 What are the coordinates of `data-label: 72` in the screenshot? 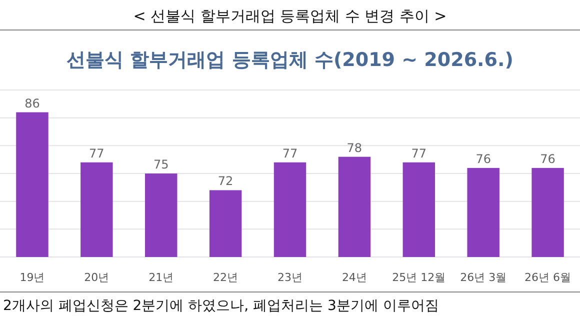 It's located at (226, 181).